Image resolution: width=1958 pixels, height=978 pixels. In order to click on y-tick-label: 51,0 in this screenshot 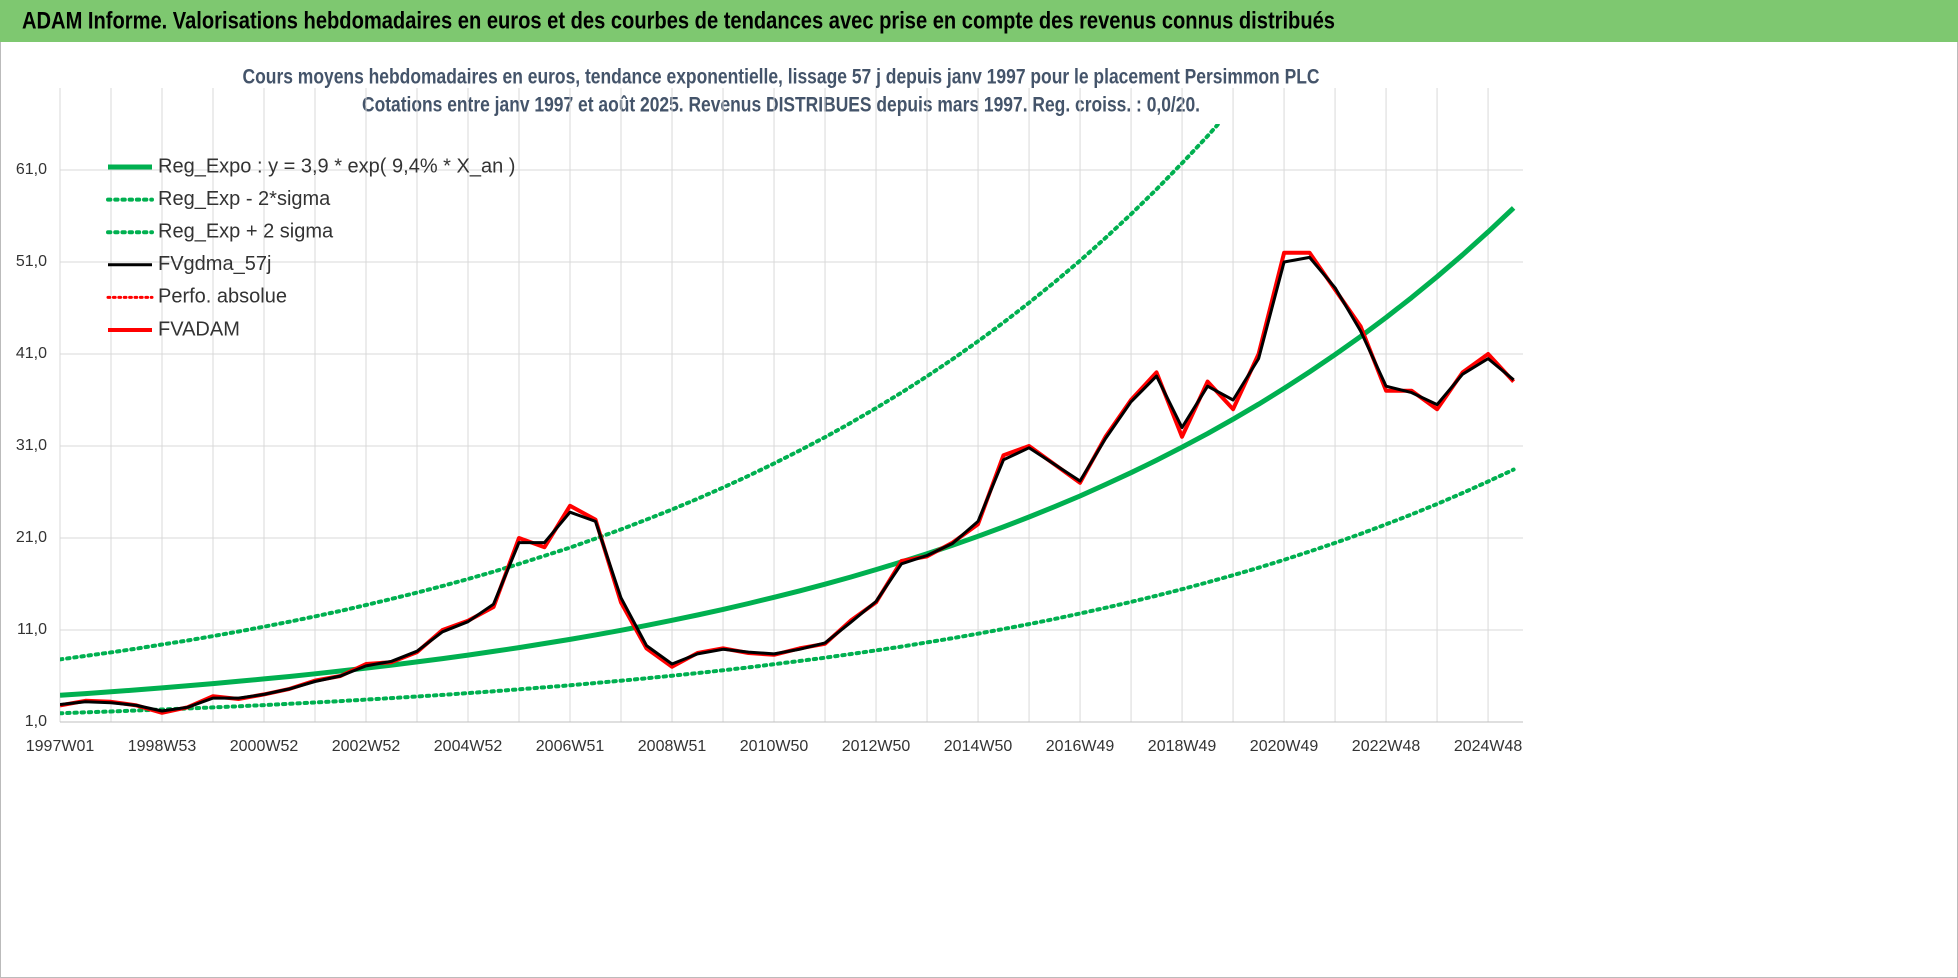, I will do `click(31, 261)`.